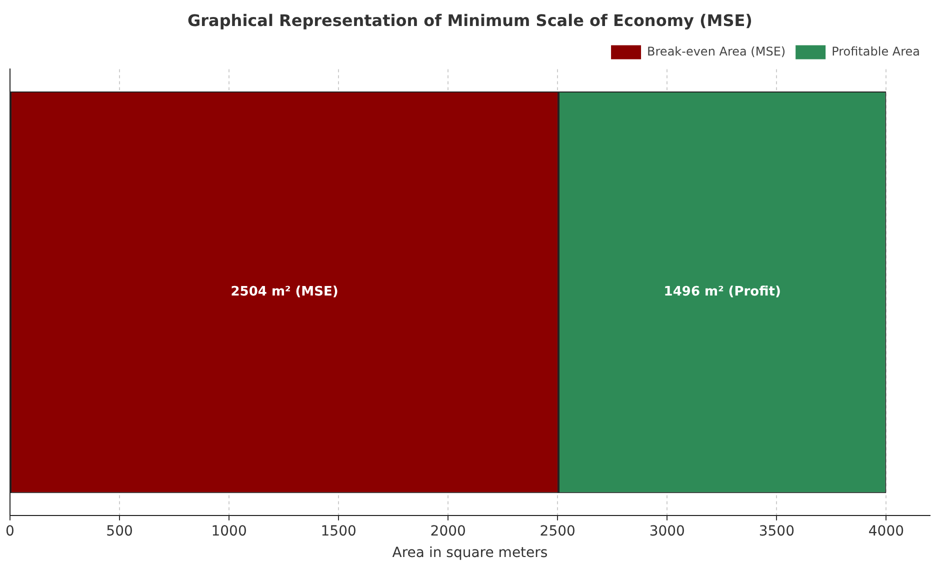 The image size is (940, 566). What do you see at coordinates (10, 531) in the screenshot?
I see `x-tick-label: 0` at bounding box center [10, 531].